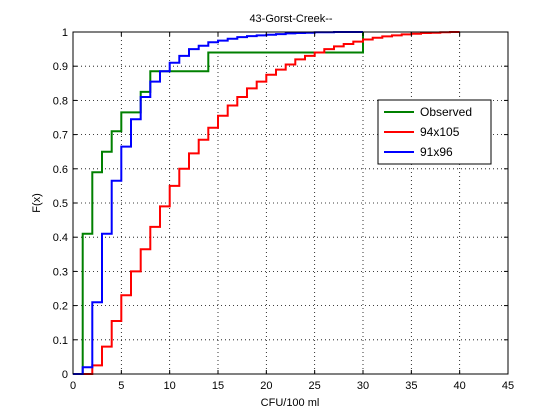 Image resolution: width=560 pixels, height=420 pixels. Describe the element at coordinates (218, 386) in the screenshot. I see `x-tick-label: 15` at that location.